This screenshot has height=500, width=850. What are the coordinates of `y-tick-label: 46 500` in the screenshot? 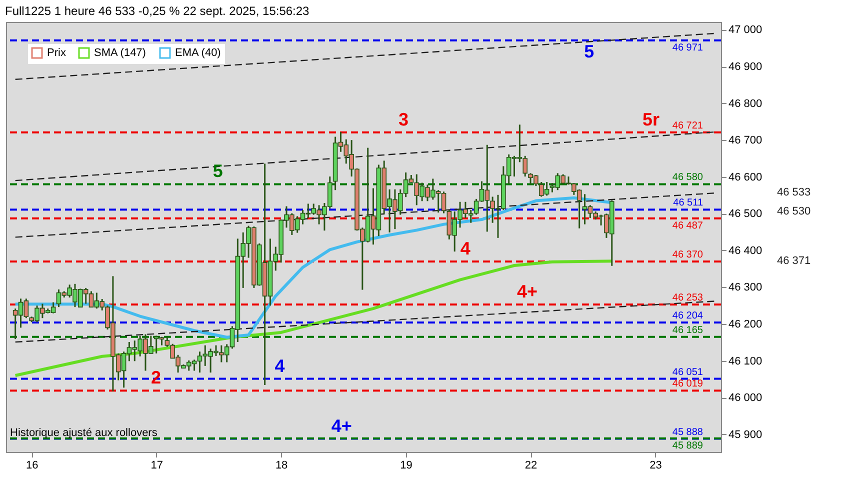 It's located at (745, 214).